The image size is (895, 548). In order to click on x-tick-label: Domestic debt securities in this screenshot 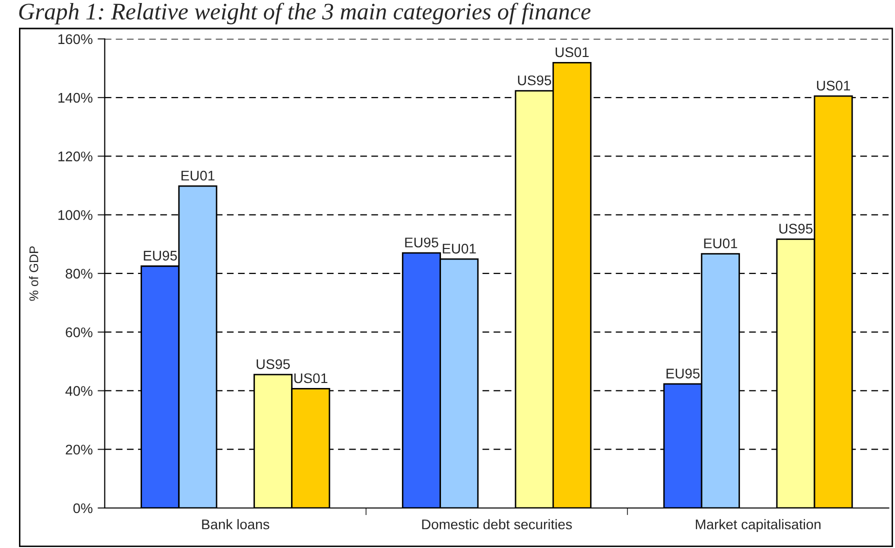, I will do `click(497, 524)`.